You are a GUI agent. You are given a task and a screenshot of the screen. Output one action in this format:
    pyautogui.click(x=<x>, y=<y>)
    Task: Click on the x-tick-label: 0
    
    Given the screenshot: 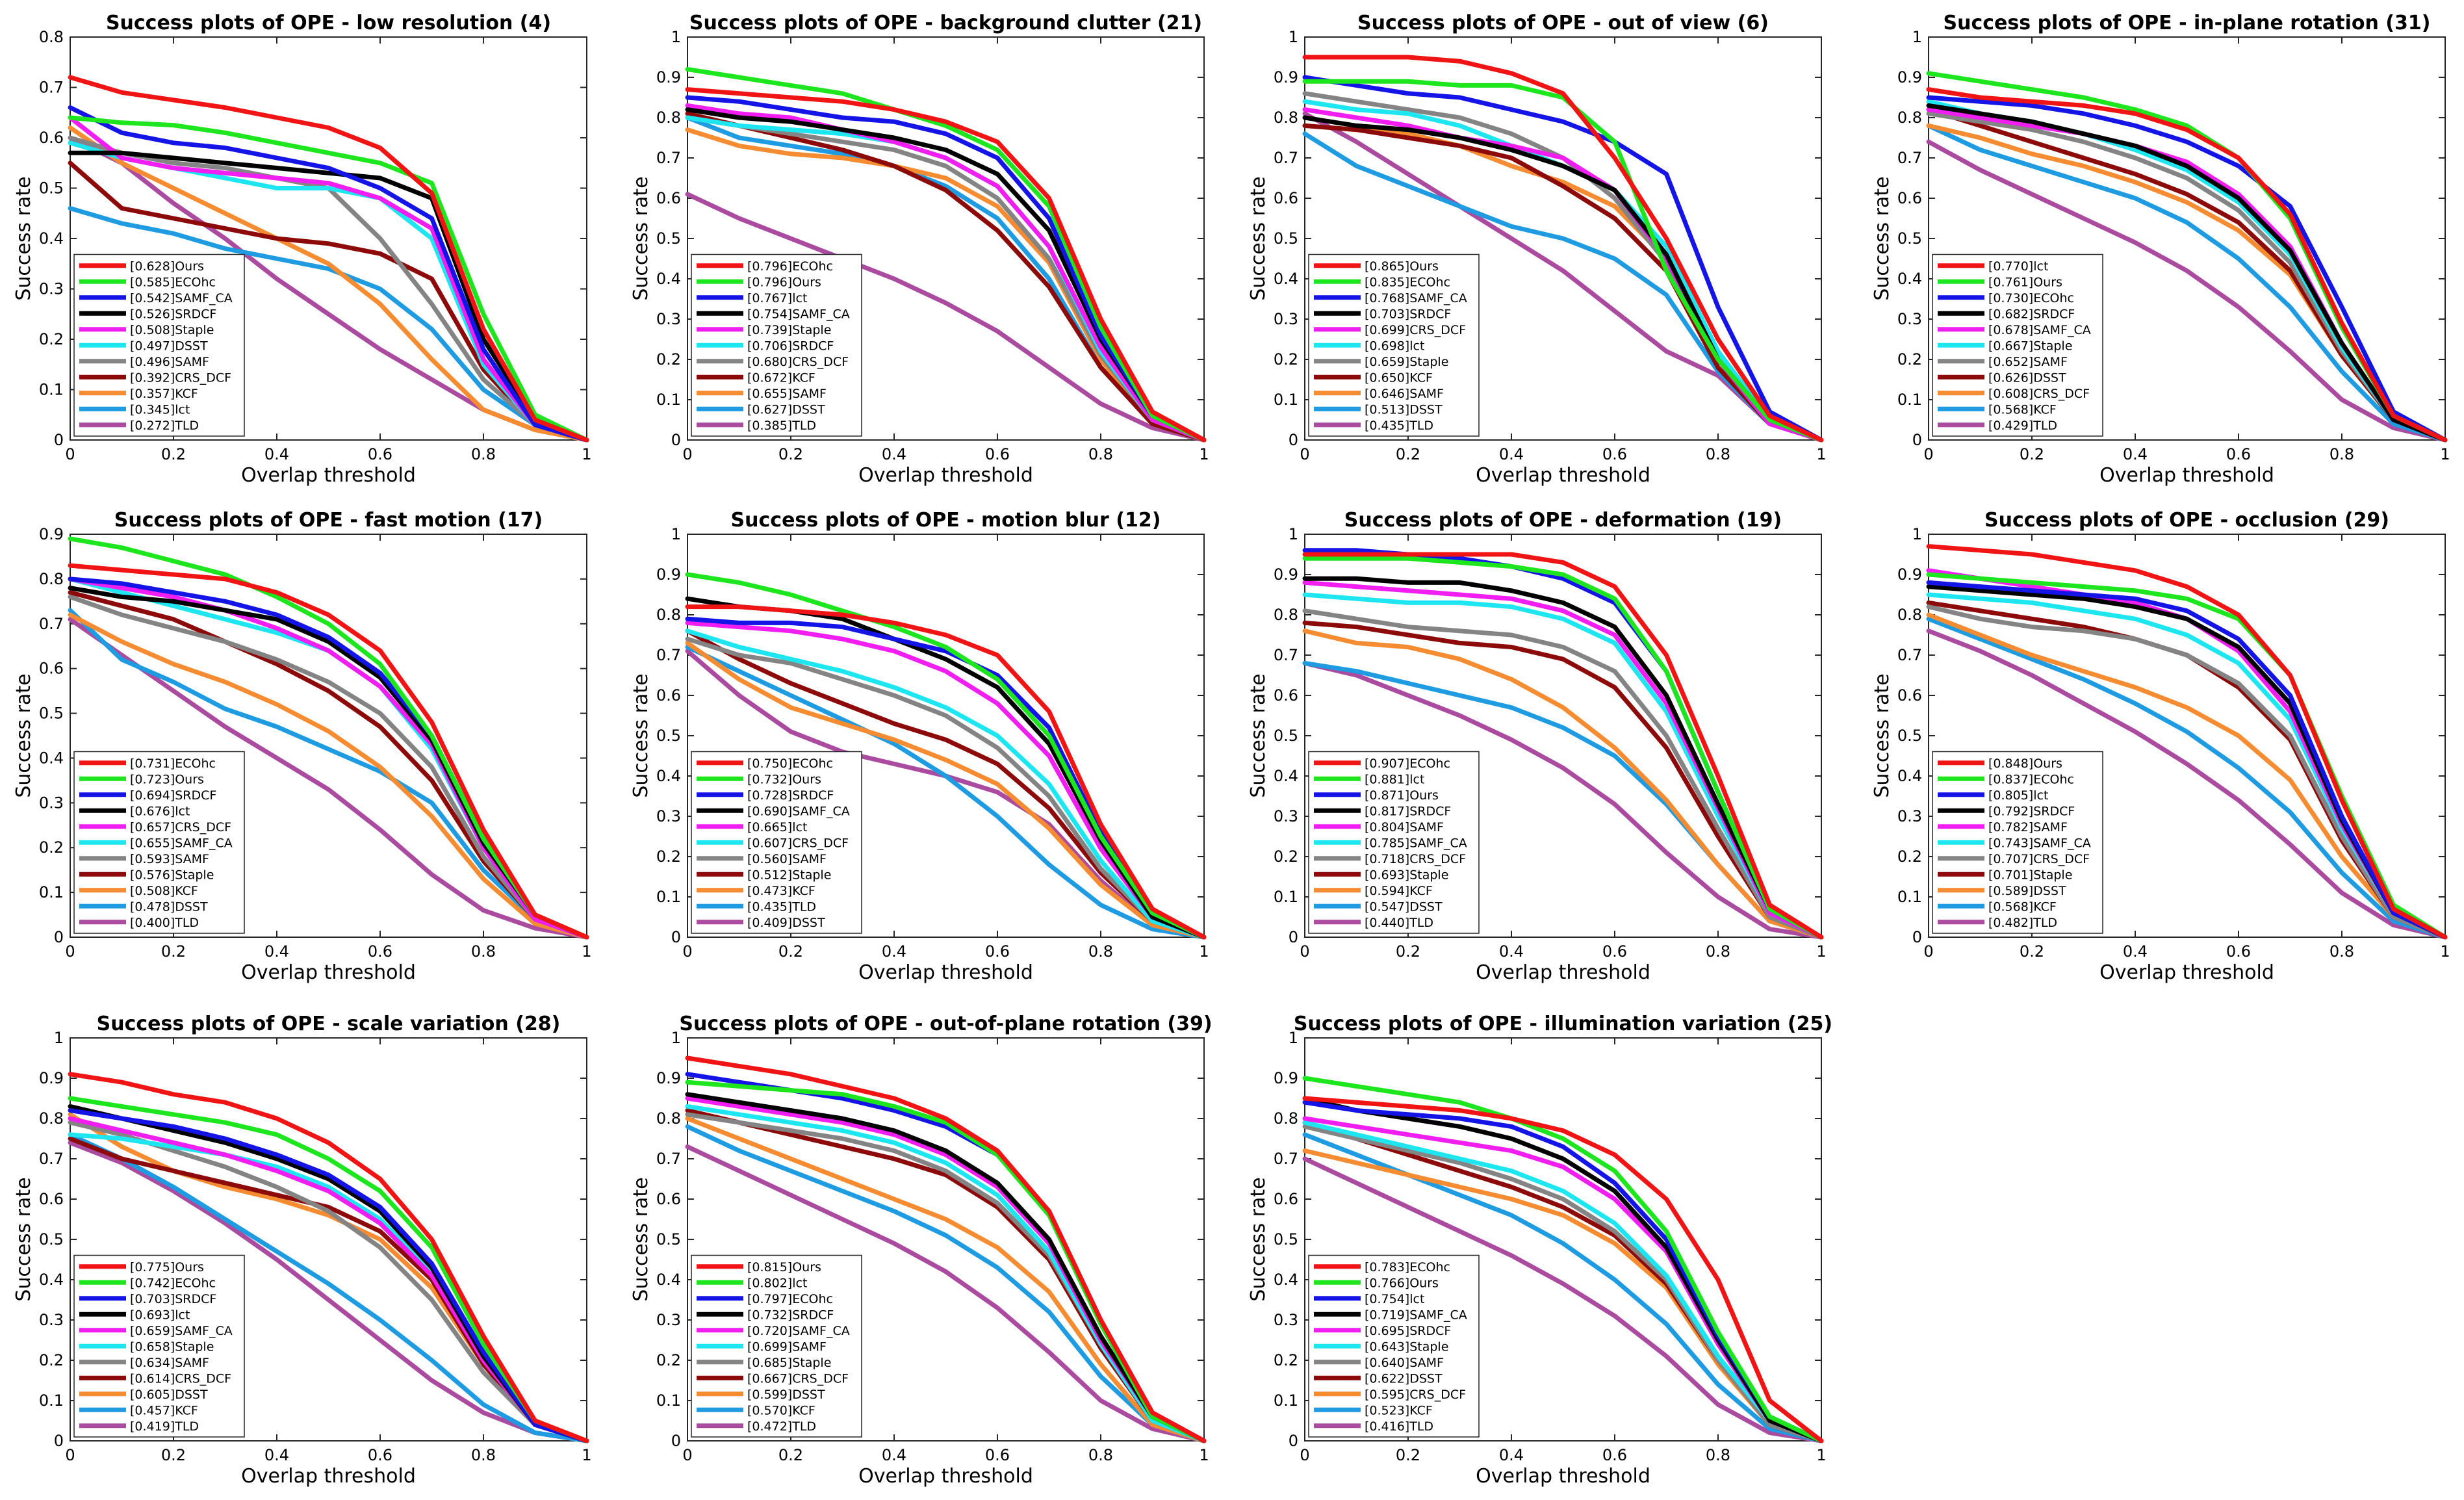 What is the action you would take?
    pyautogui.click(x=1304, y=1455)
    